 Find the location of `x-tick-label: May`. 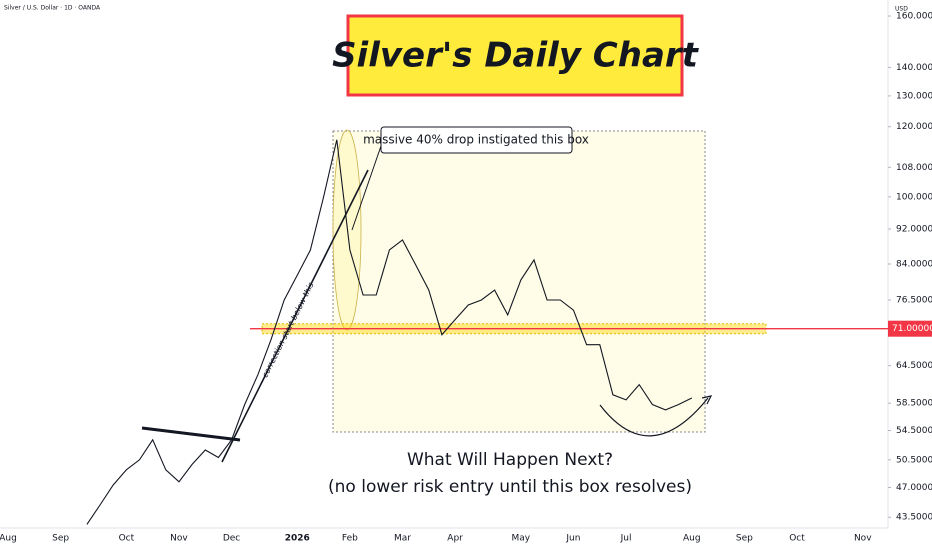

x-tick-label: May is located at coordinates (521, 539).